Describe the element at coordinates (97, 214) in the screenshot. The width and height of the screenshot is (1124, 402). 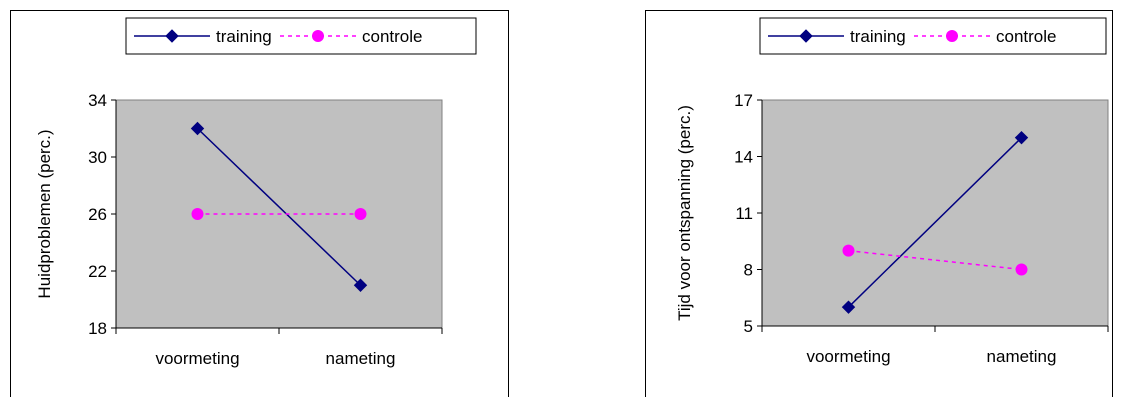
I see `y-tick-label: 26` at that location.